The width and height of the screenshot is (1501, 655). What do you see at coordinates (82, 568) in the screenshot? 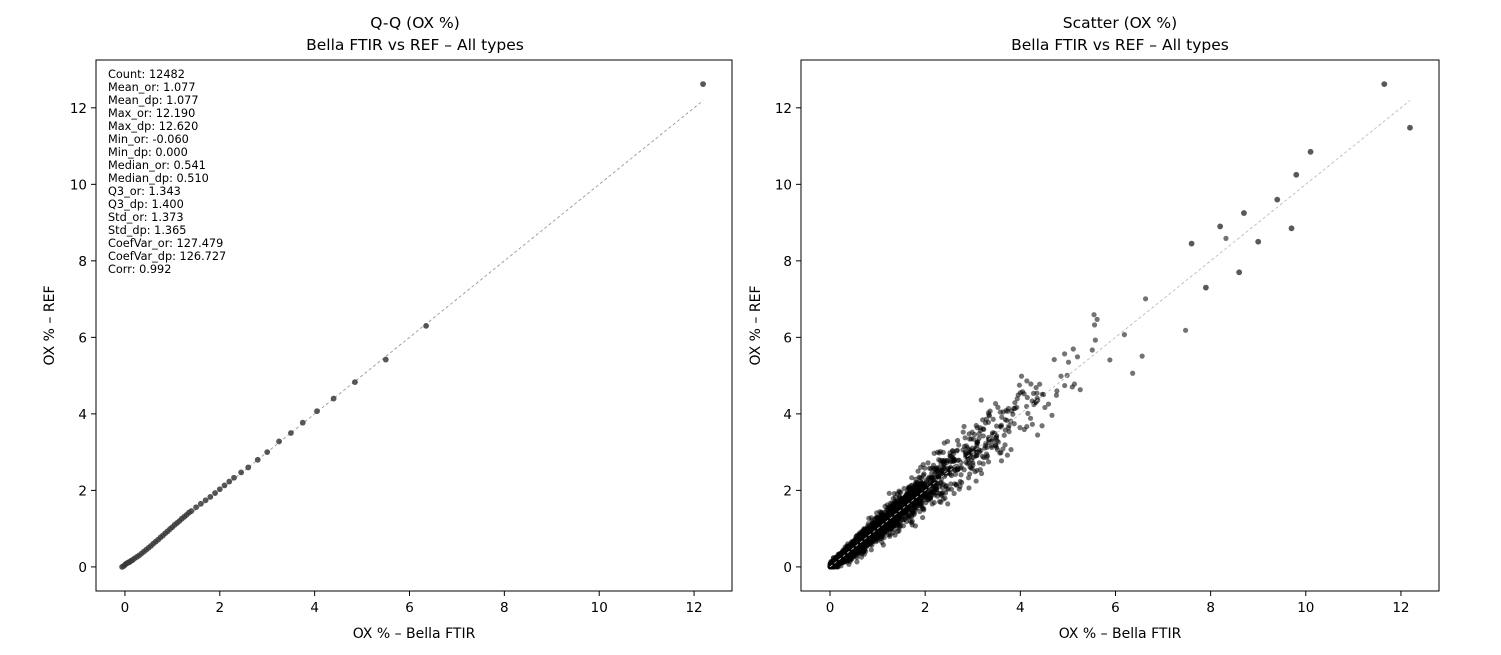
I see `qq-y-tick-label: 0` at bounding box center [82, 568].